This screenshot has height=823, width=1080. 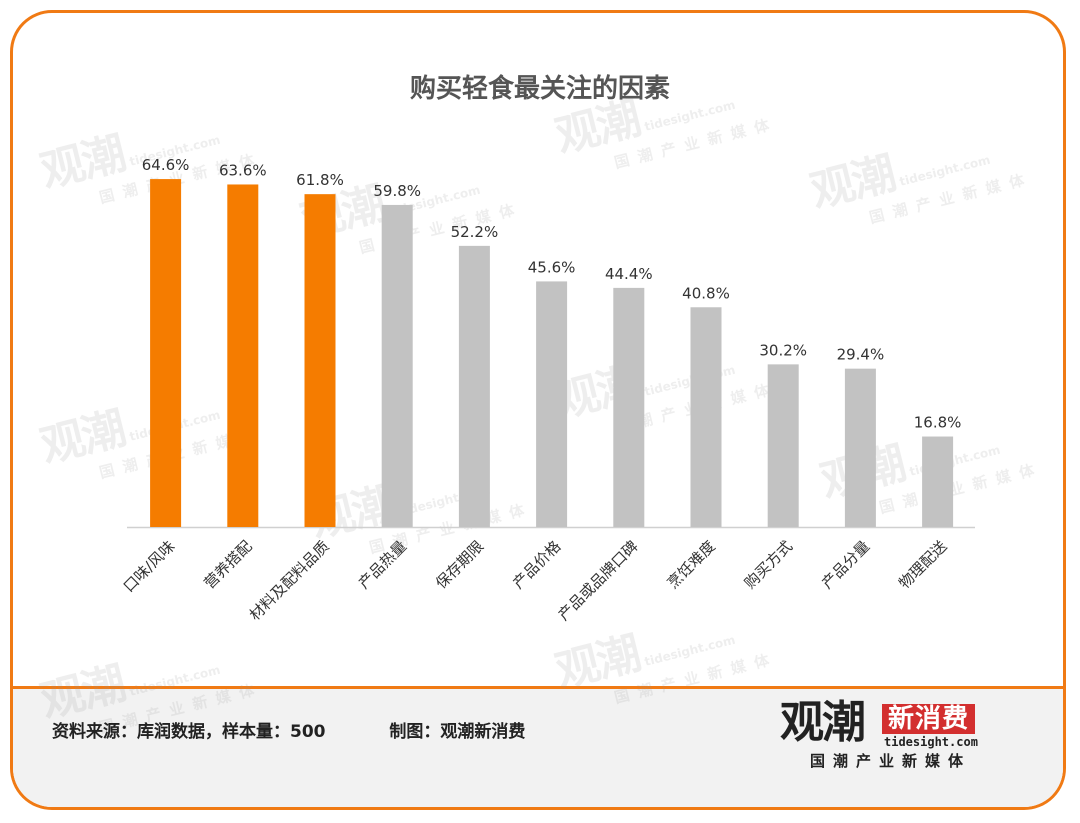 I want to click on data-label: 64.6%, so click(x=166, y=165).